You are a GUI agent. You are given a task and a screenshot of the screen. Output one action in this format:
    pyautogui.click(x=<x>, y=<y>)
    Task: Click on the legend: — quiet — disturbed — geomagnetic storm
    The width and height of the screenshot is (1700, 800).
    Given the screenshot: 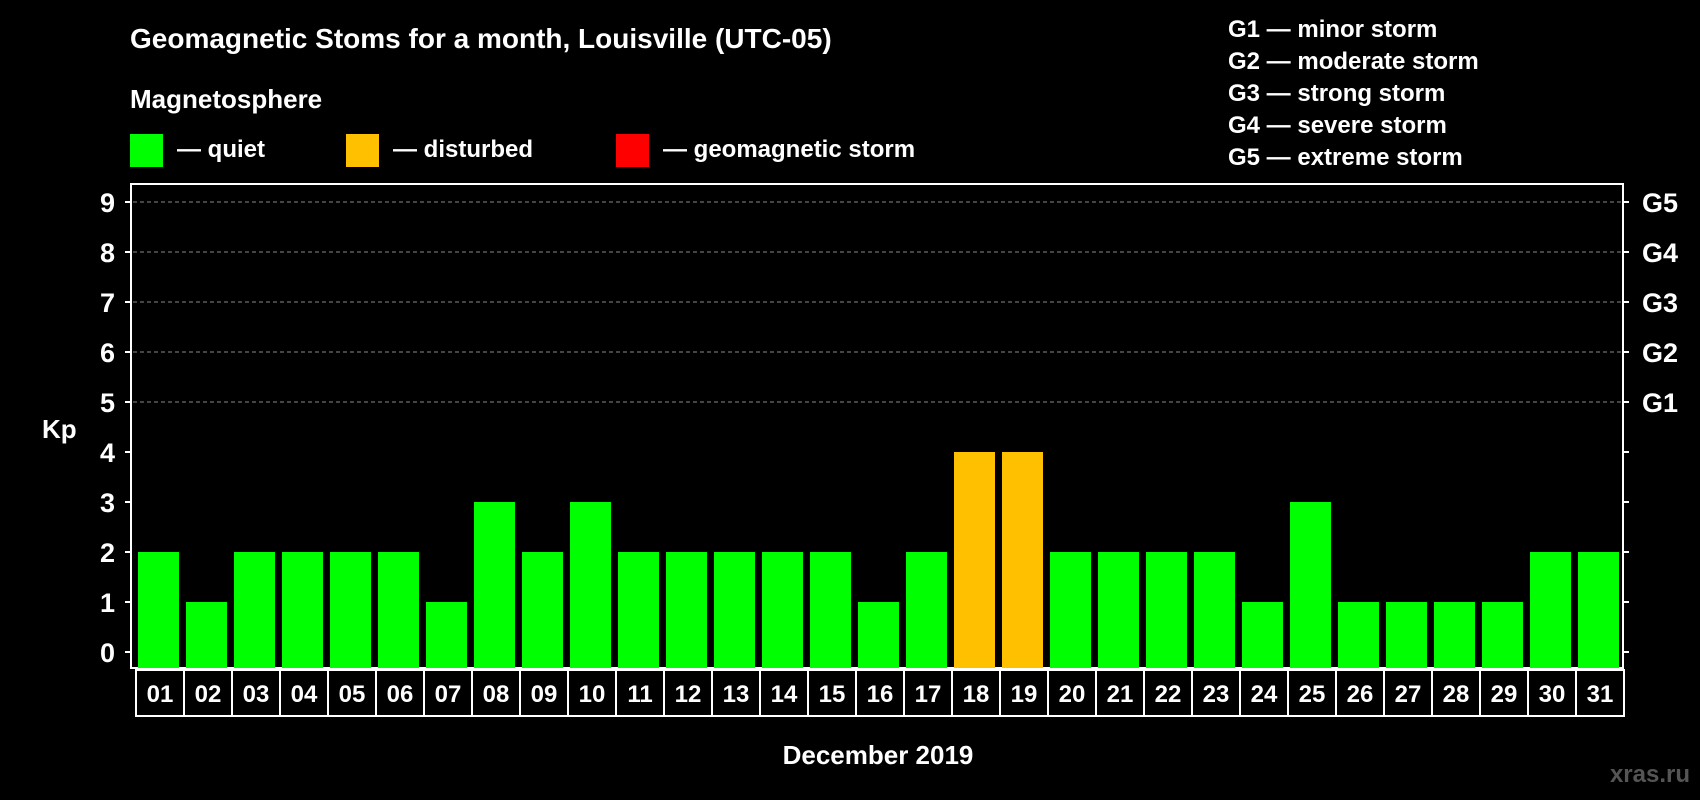 What is the action you would take?
    pyautogui.click(x=522, y=150)
    